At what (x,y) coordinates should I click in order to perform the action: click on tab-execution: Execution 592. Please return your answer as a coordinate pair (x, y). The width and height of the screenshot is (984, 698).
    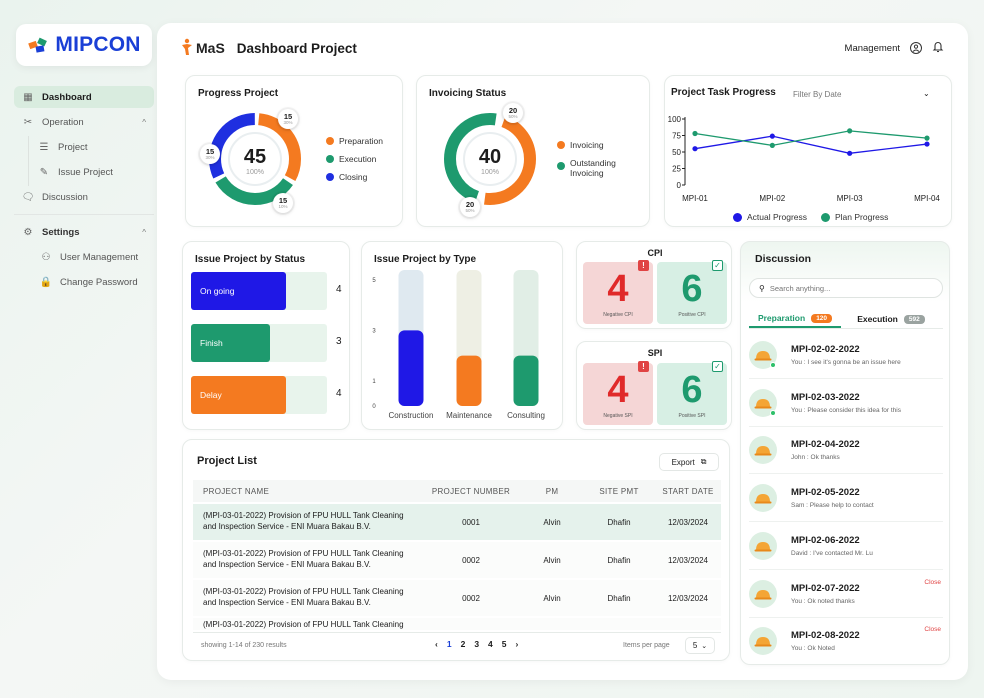
    Looking at the image, I should click on (891, 319).